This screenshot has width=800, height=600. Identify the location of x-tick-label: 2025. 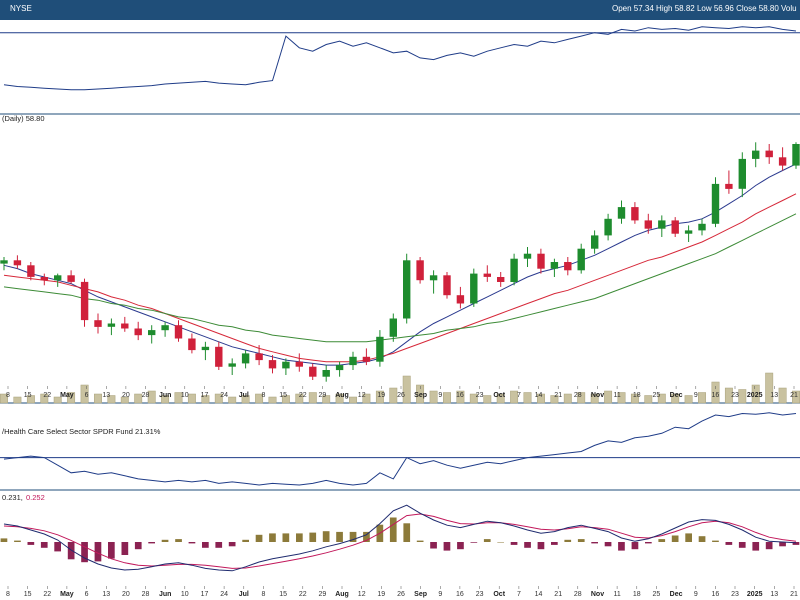
(755, 395).